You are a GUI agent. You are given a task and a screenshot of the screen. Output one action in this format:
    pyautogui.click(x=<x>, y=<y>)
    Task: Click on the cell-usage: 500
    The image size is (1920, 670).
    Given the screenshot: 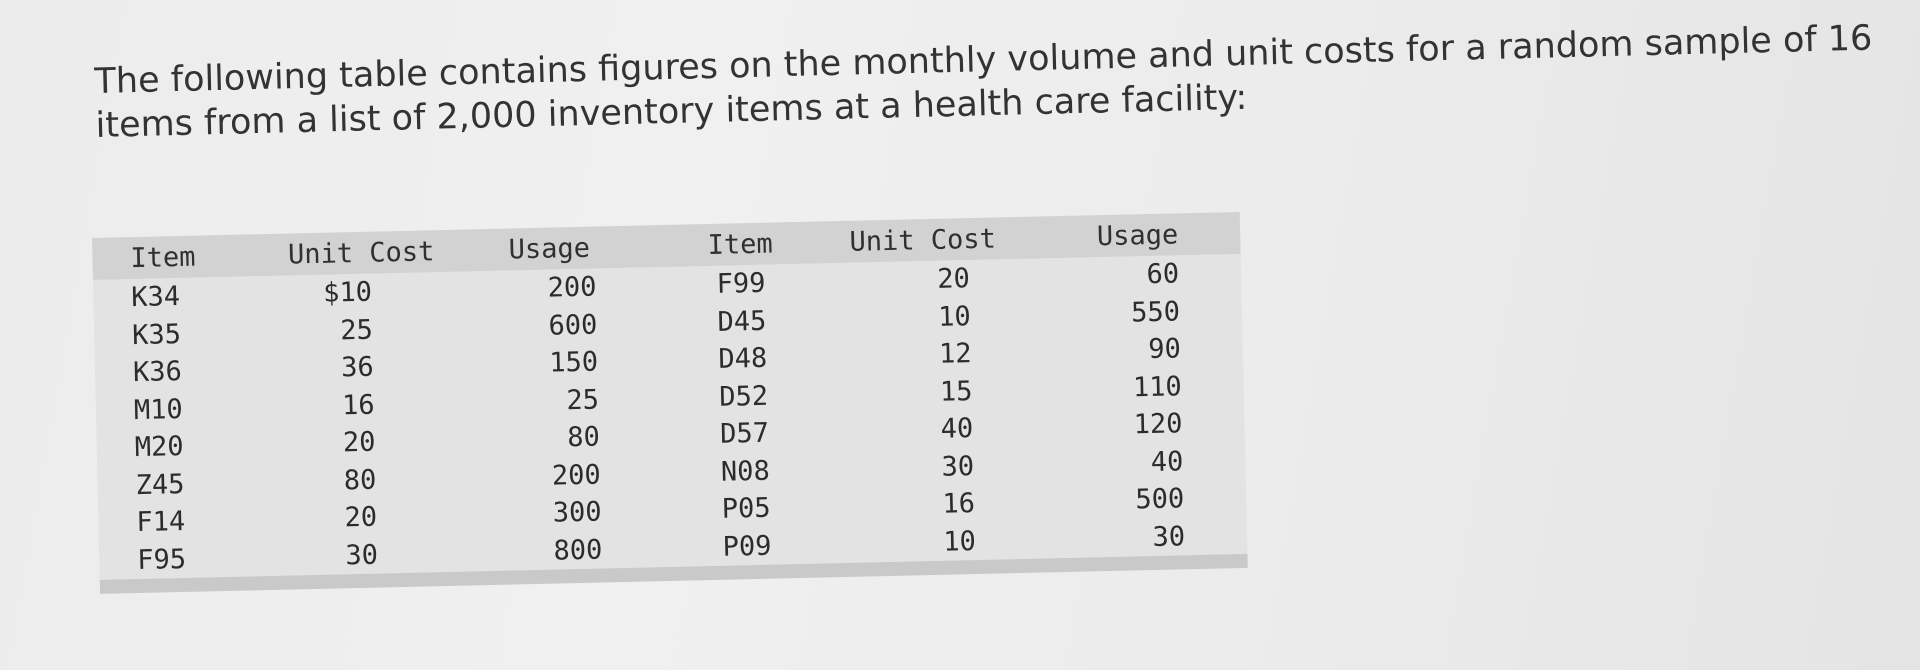 What is the action you would take?
    pyautogui.click(x=1160, y=499)
    